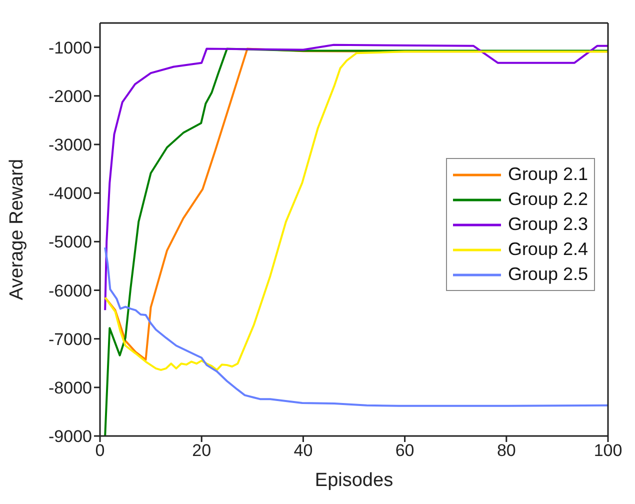  Describe the element at coordinates (100, 450) in the screenshot. I see `x-tick-label: 0` at that location.